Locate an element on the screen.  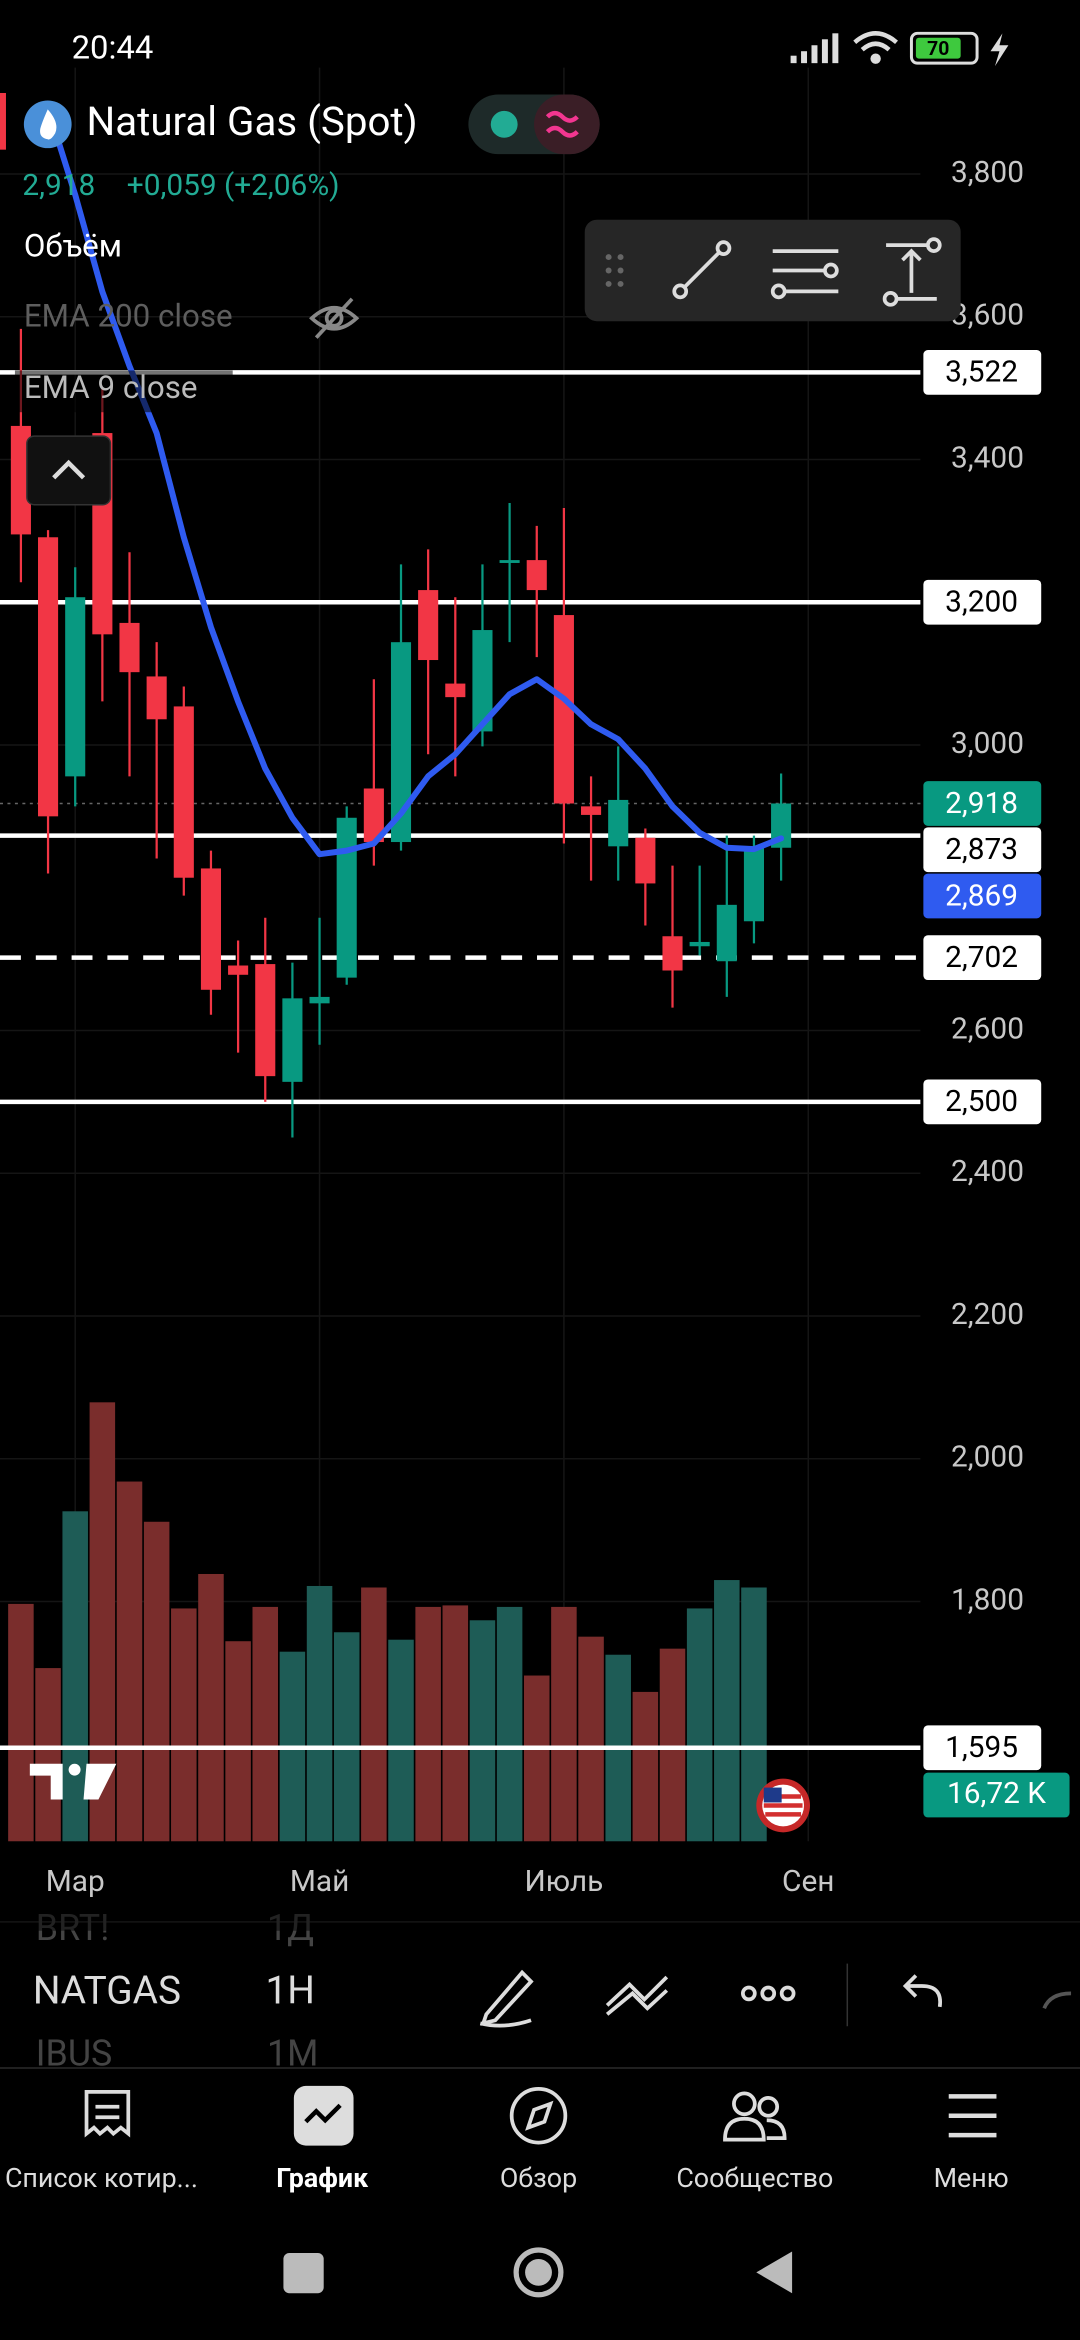
price-tag-label: 3,200 is located at coordinates (981, 602).